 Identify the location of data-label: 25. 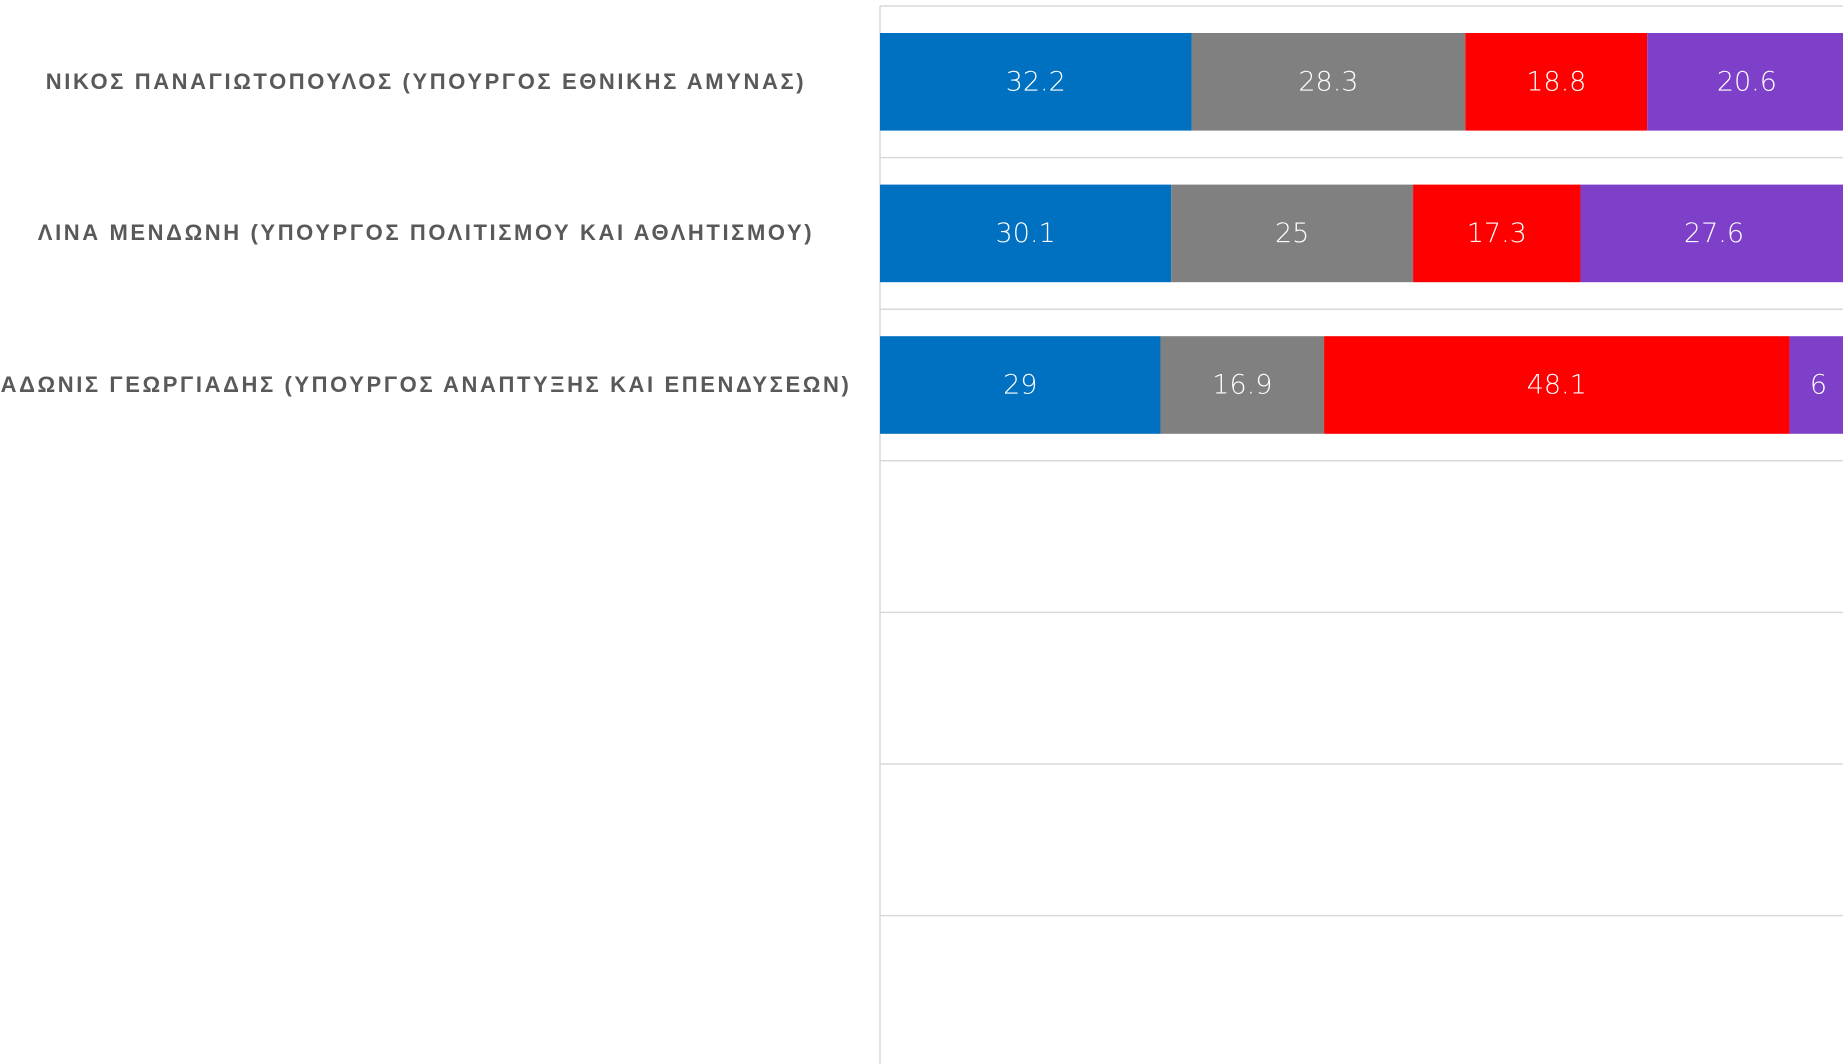
(1292, 233).